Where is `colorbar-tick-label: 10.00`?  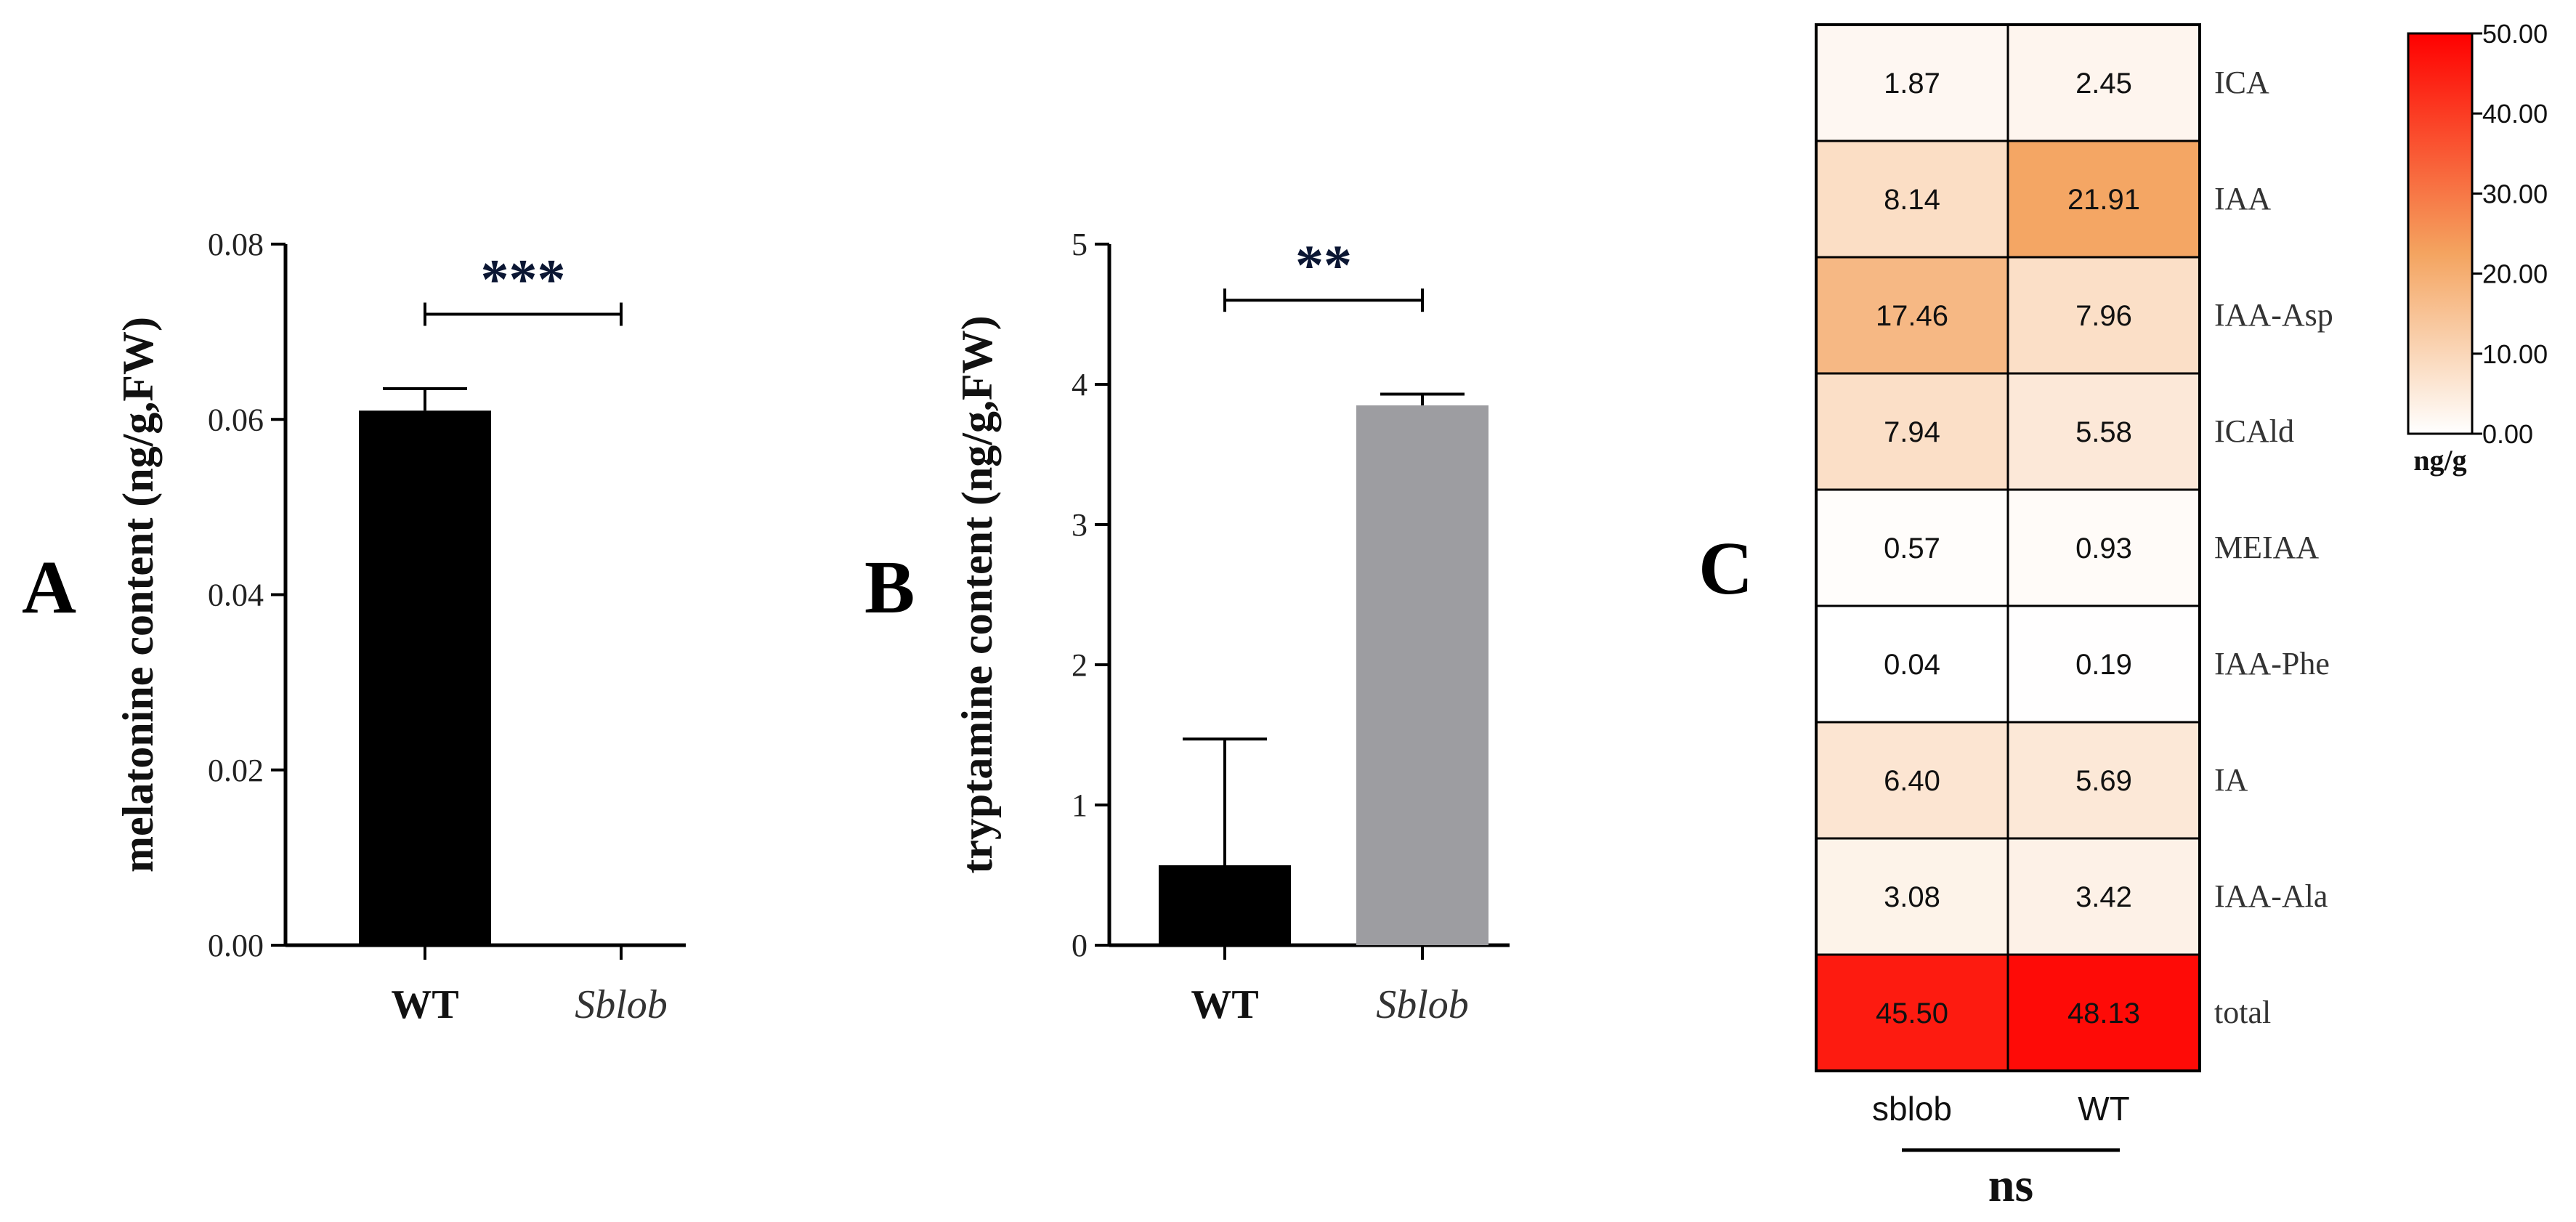
colorbar-tick-label: 10.00 is located at coordinates (2515, 354).